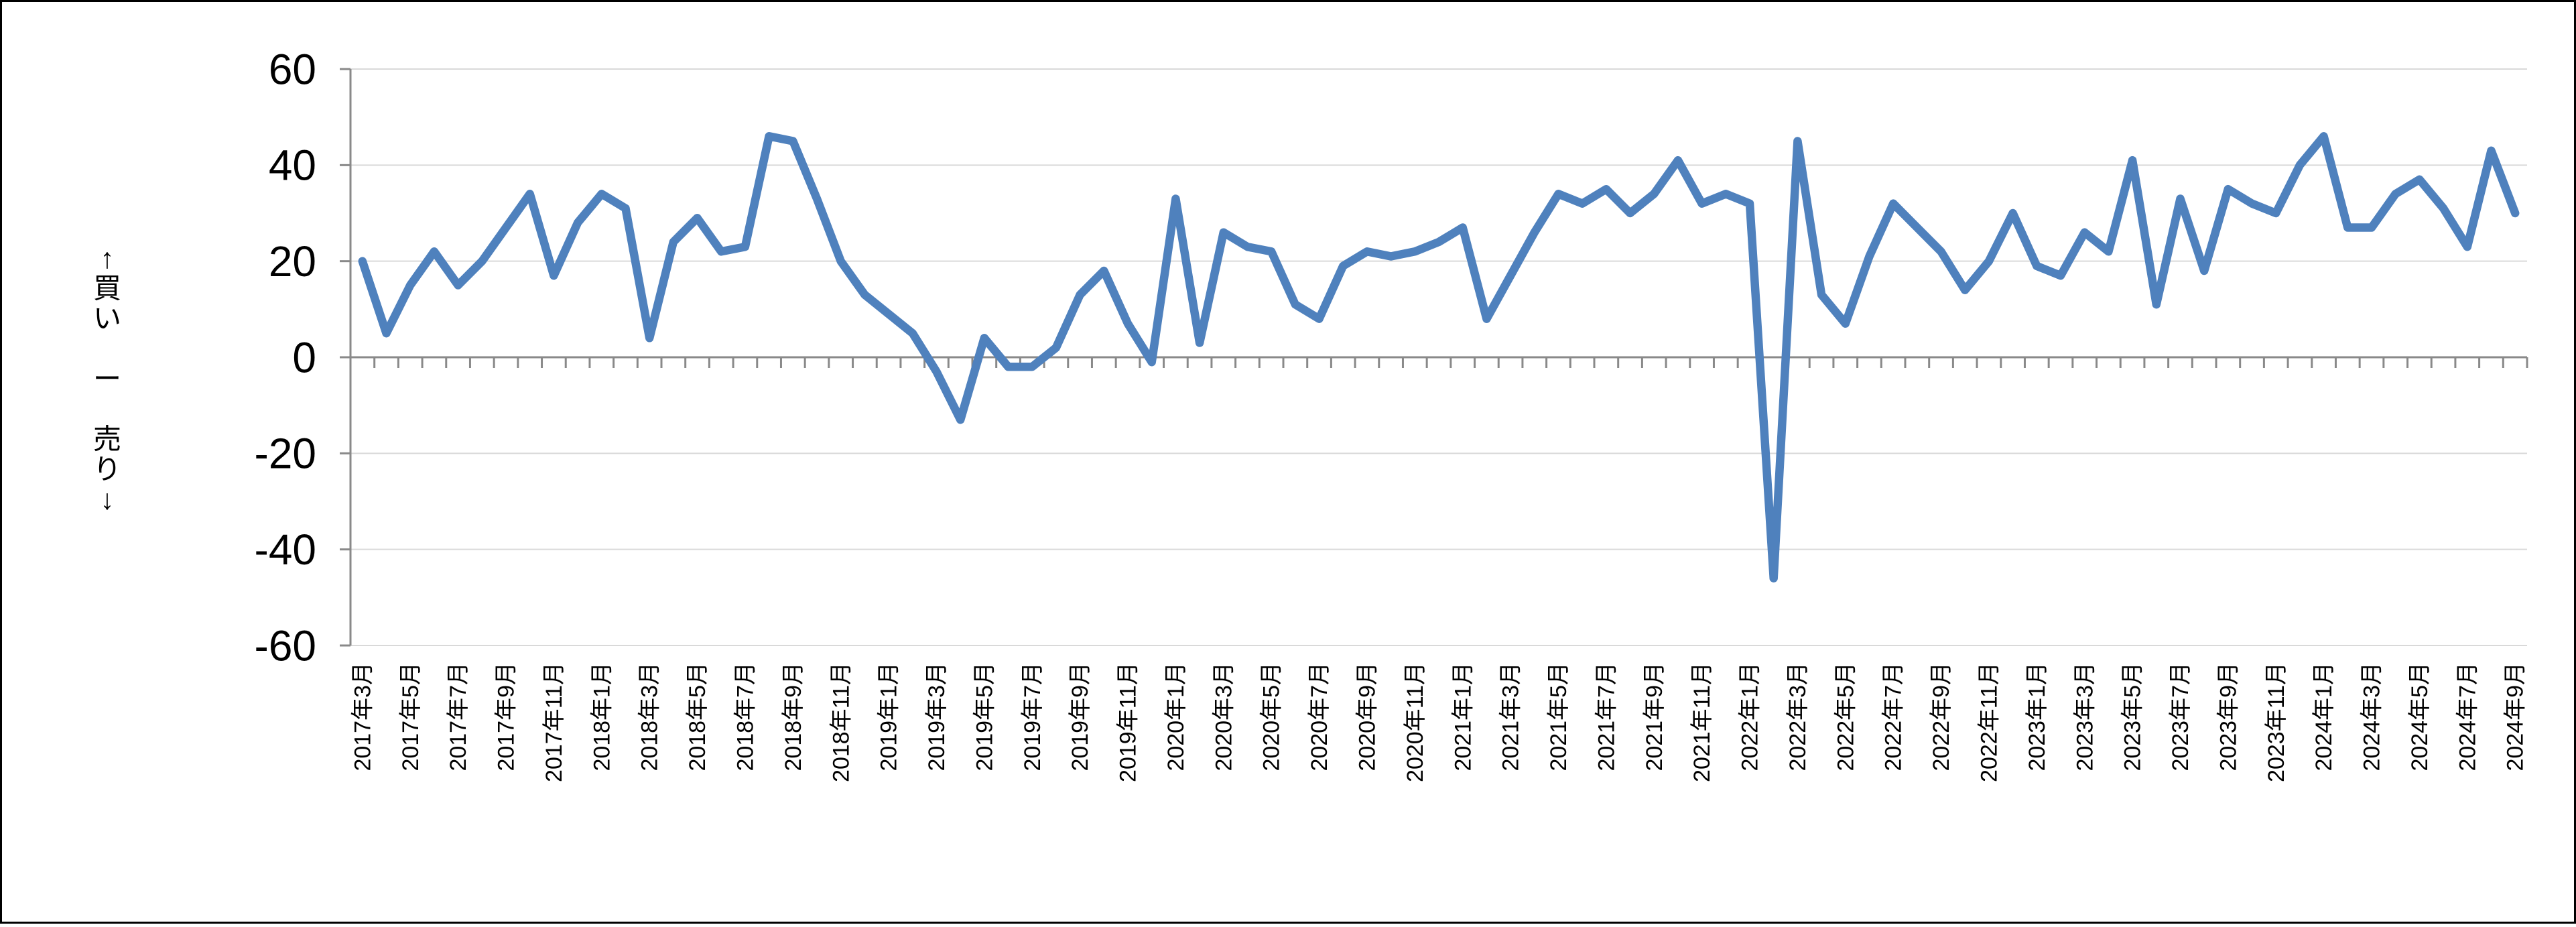 Image resolution: width=2576 pixels, height=927 pixels. Describe the element at coordinates (2324, 716) in the screenshot. I see `x-tick-label: 2024年1月` at that location.